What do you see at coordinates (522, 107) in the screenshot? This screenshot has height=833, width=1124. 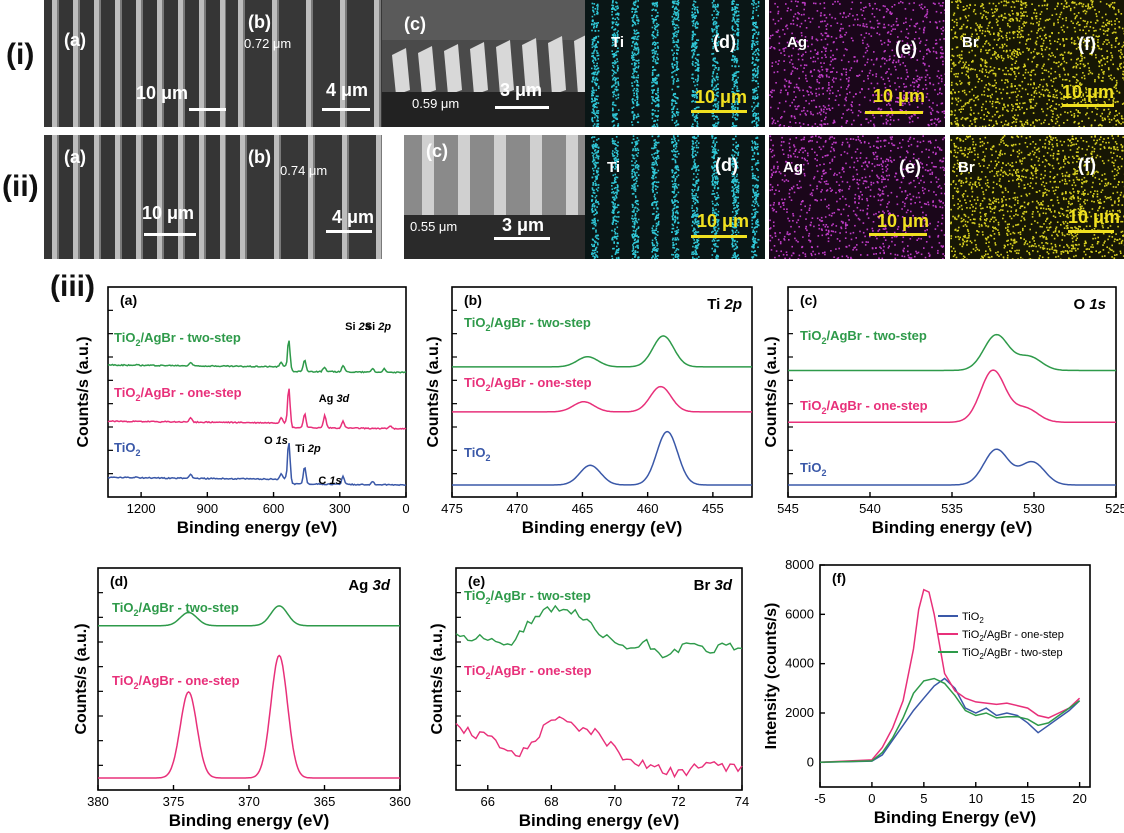 I see `scale-bar` at bounding box center [522, 107].